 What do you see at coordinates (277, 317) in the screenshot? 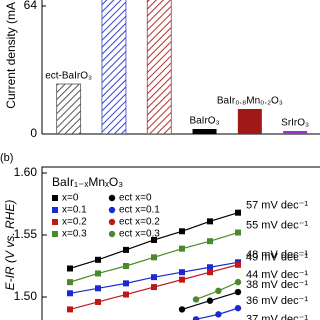
I see `slope-annotation: 37 mV dec⁻¹` at bounding box center [277, 317].